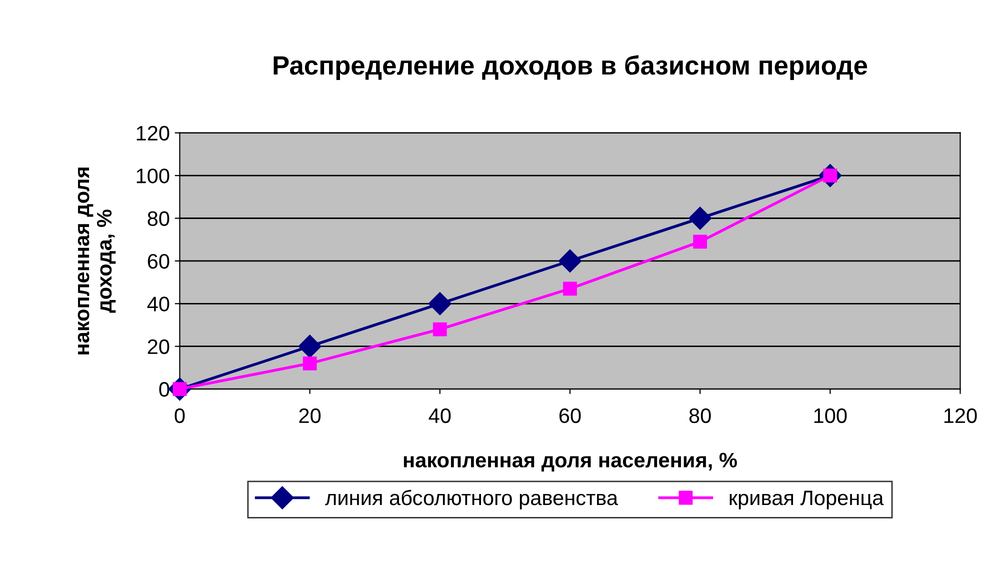 The width and height of the screenshot is (993, 563). What do you see at coordinates (159, 218) in the screenshot?
I see `y-tick-label: 80` at bounding box center [159, 218].